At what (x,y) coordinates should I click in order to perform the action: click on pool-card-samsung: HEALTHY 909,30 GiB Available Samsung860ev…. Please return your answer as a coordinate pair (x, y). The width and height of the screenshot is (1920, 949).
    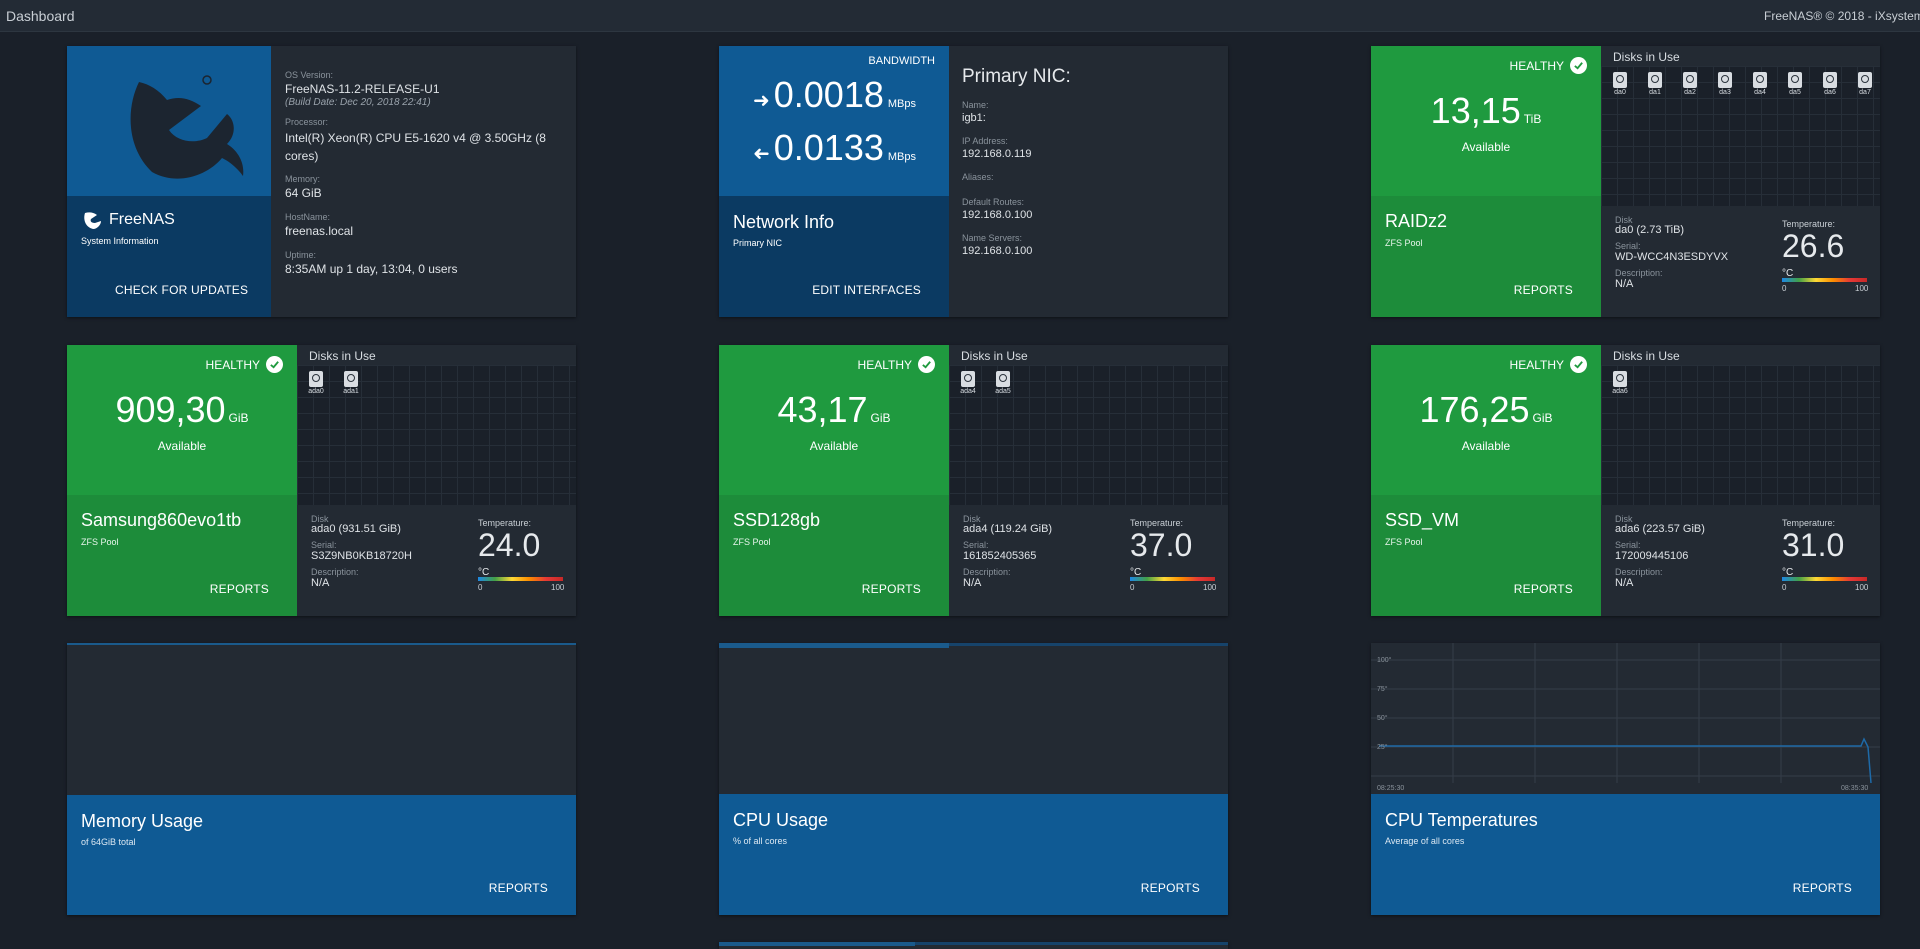
    Looking at the image, I should click on (321, 480).